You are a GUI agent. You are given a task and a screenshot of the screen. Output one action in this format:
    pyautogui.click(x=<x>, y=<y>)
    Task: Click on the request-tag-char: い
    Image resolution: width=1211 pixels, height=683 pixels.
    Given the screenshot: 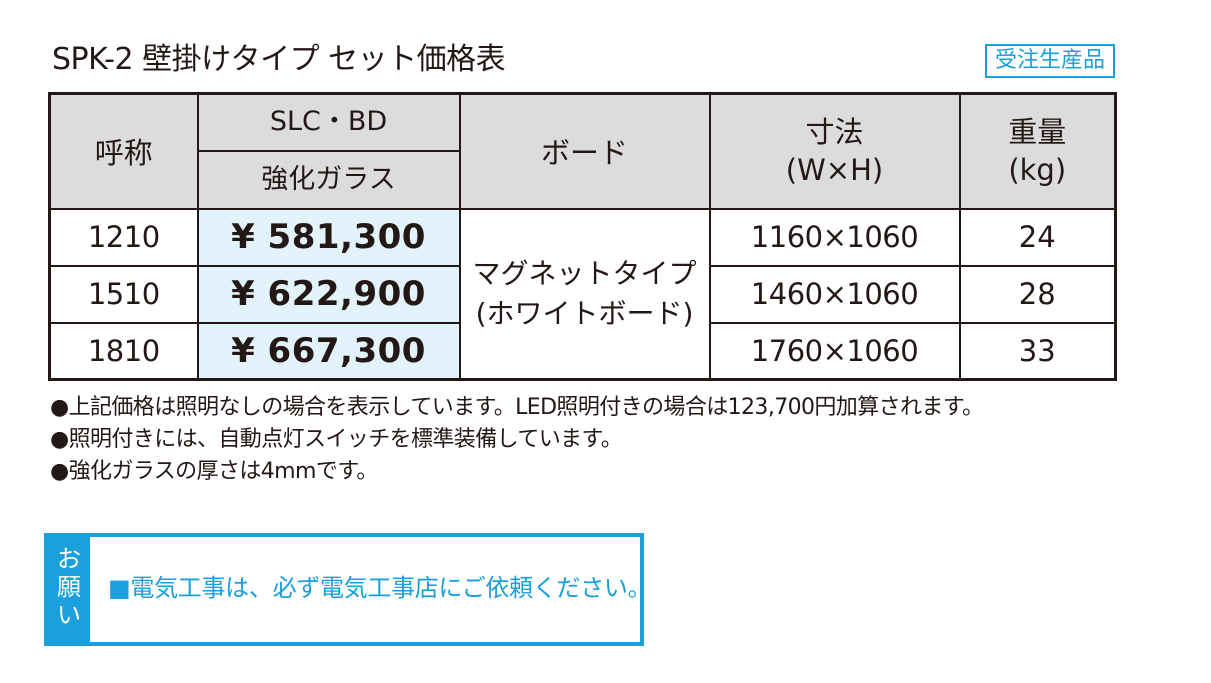 What is the action you would take?
    pyautogui.click(x=69, y=615)
    